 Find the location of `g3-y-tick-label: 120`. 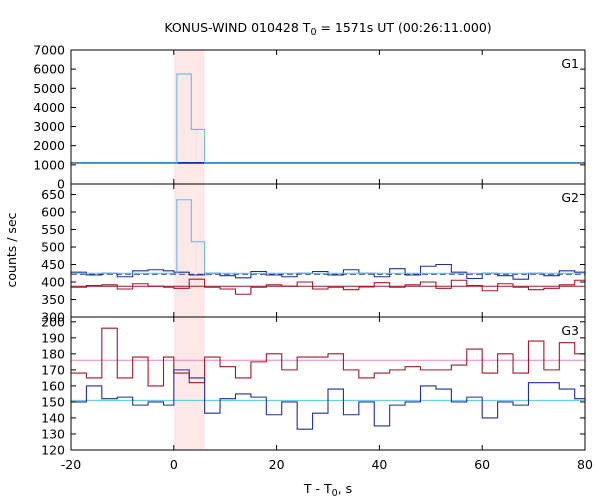

g3-y-tick-label: 120 is located at coordinates (53, 450).